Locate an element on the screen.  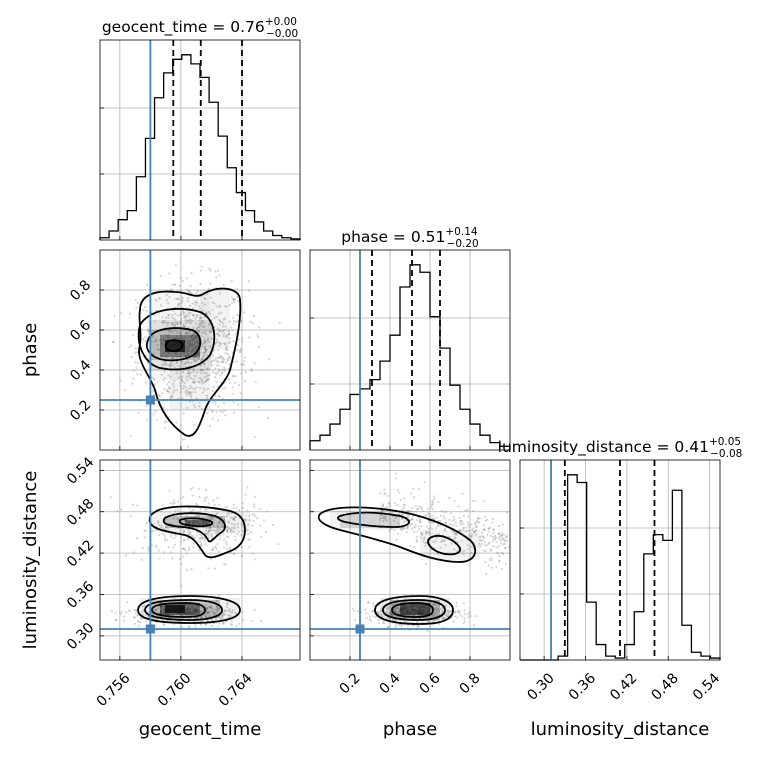
x-axis-label-luminosity_distance: luminosity_distance is located at coordinates (620, 729).